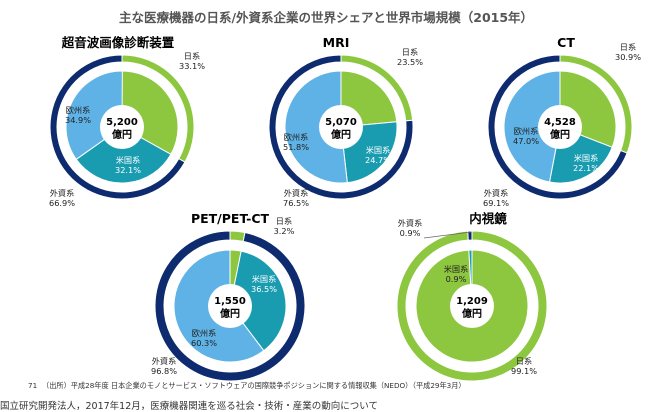 The image size is (652, 412). Describe the element at coordinates (526, 141) in the screenshot. I see `inner-label-pct: 47.0%` at that location.